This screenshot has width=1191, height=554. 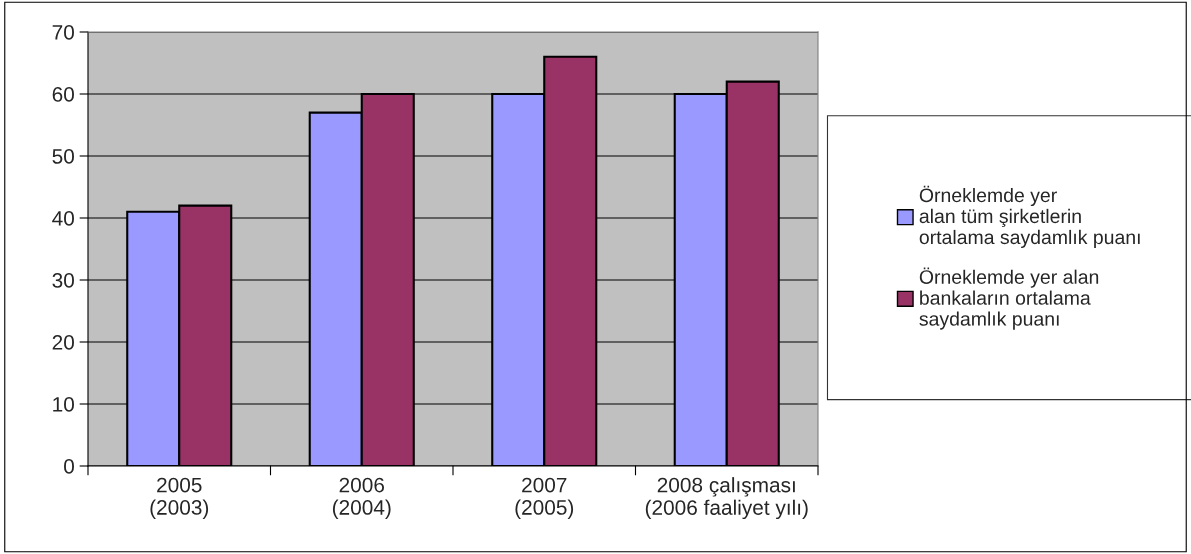 I want to click on y-tick-label: 50, so click(x=63, y=156).